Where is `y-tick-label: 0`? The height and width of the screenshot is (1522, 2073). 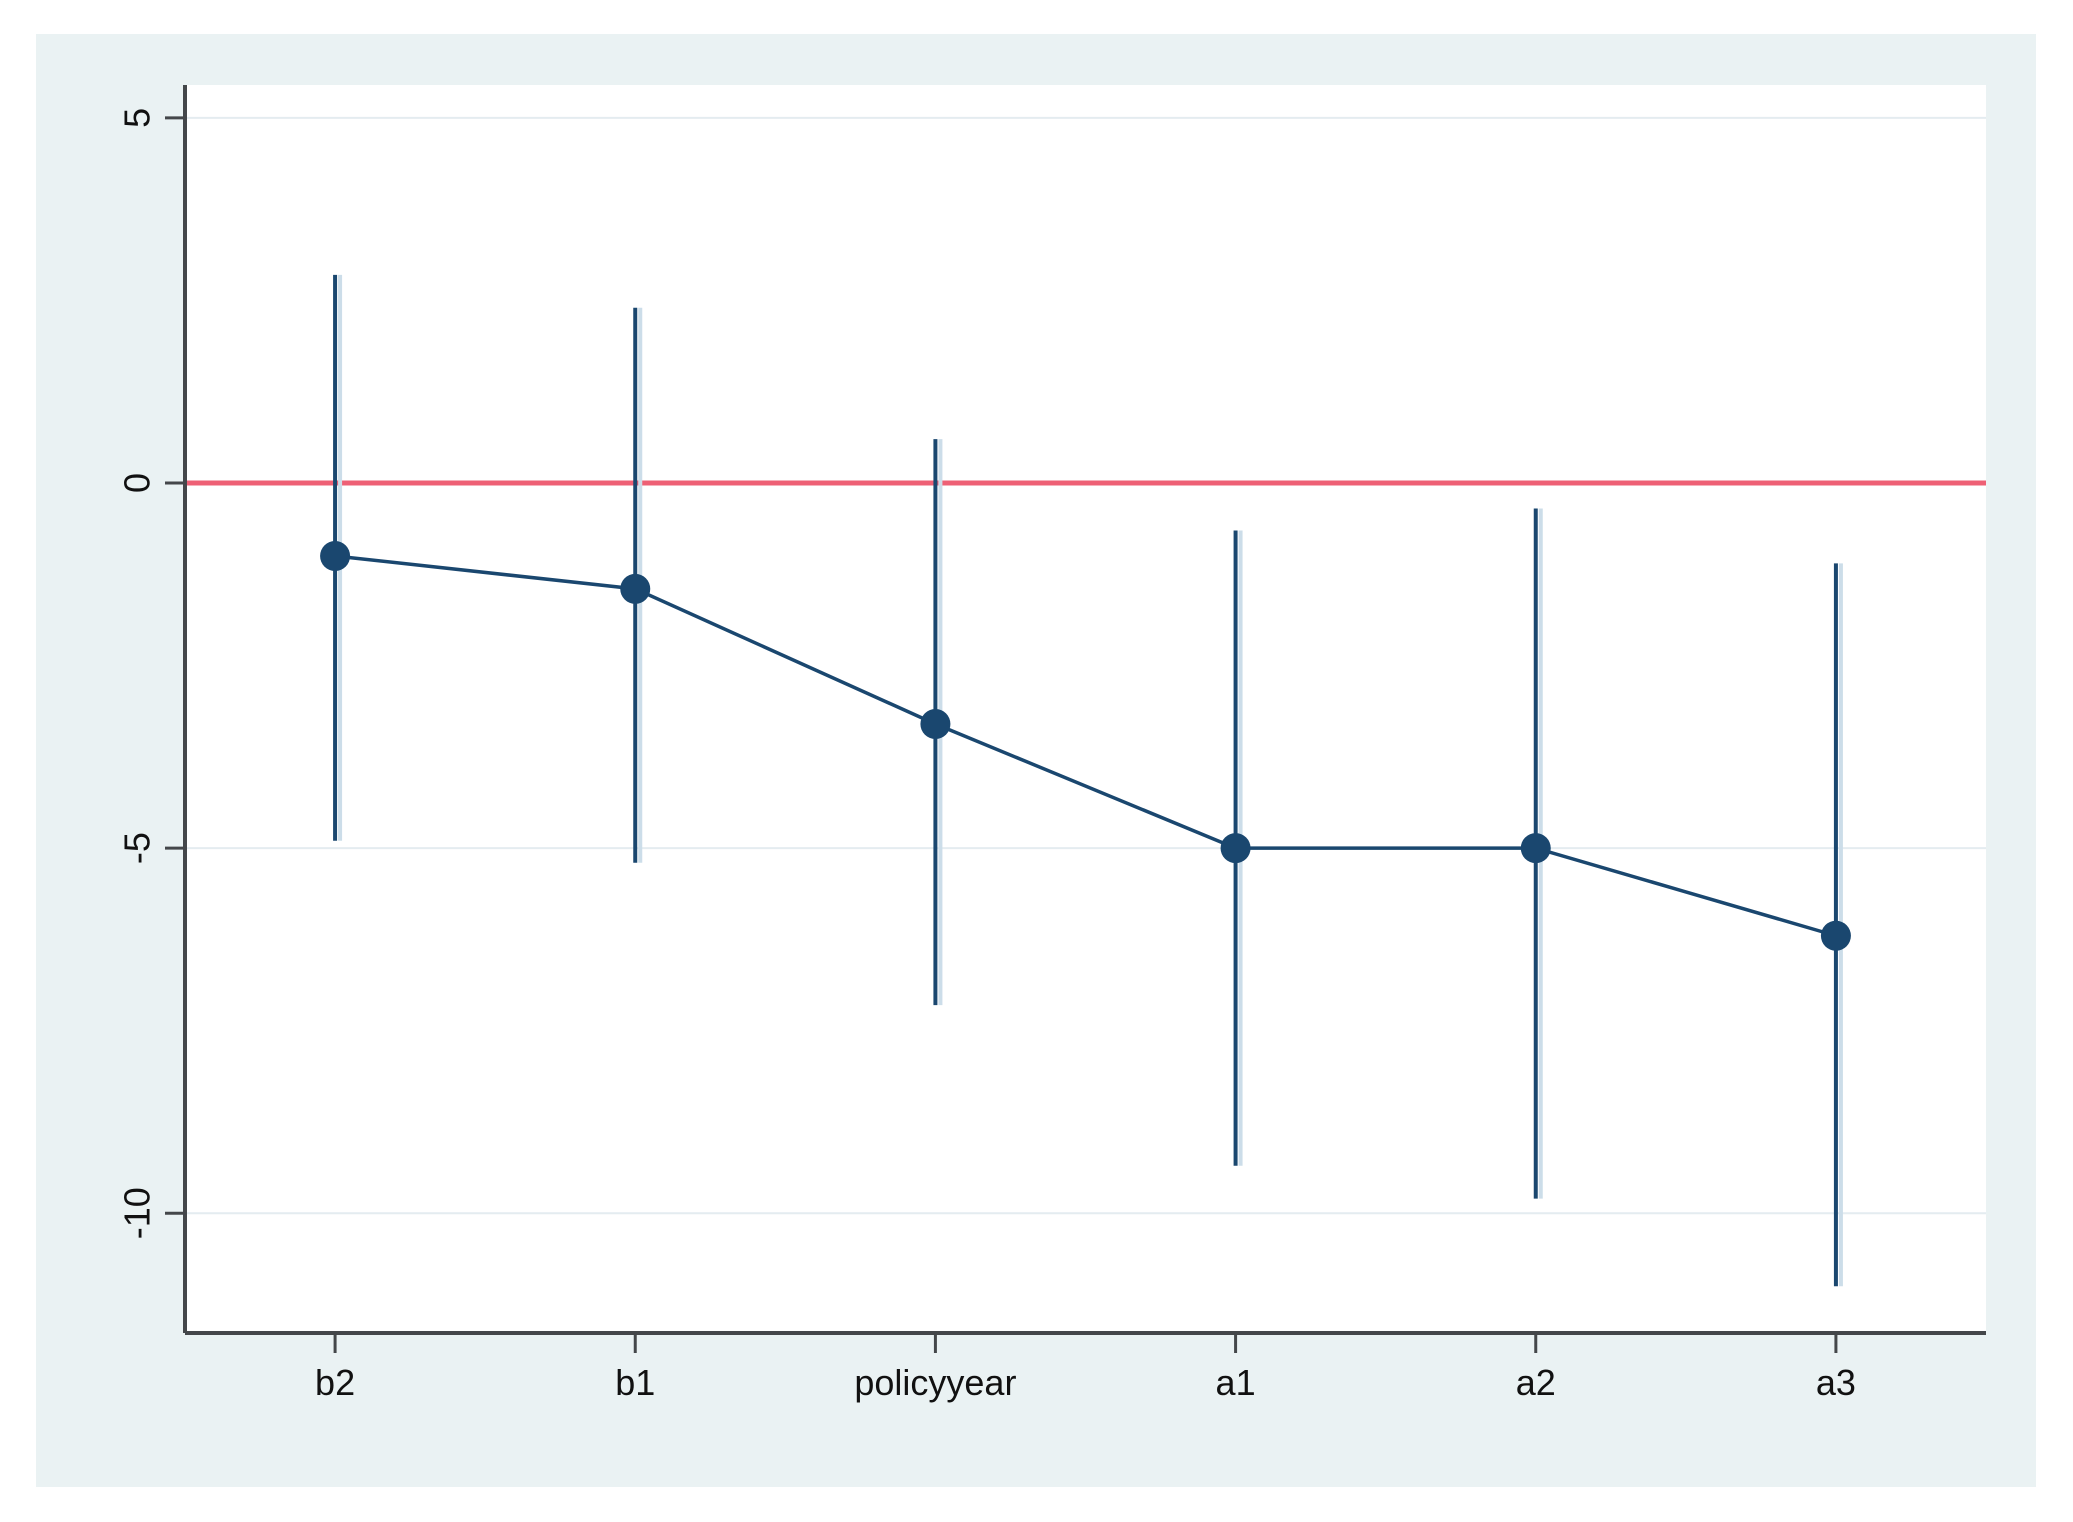 y-tick-label: 0 is located at coordinates (137, 483).